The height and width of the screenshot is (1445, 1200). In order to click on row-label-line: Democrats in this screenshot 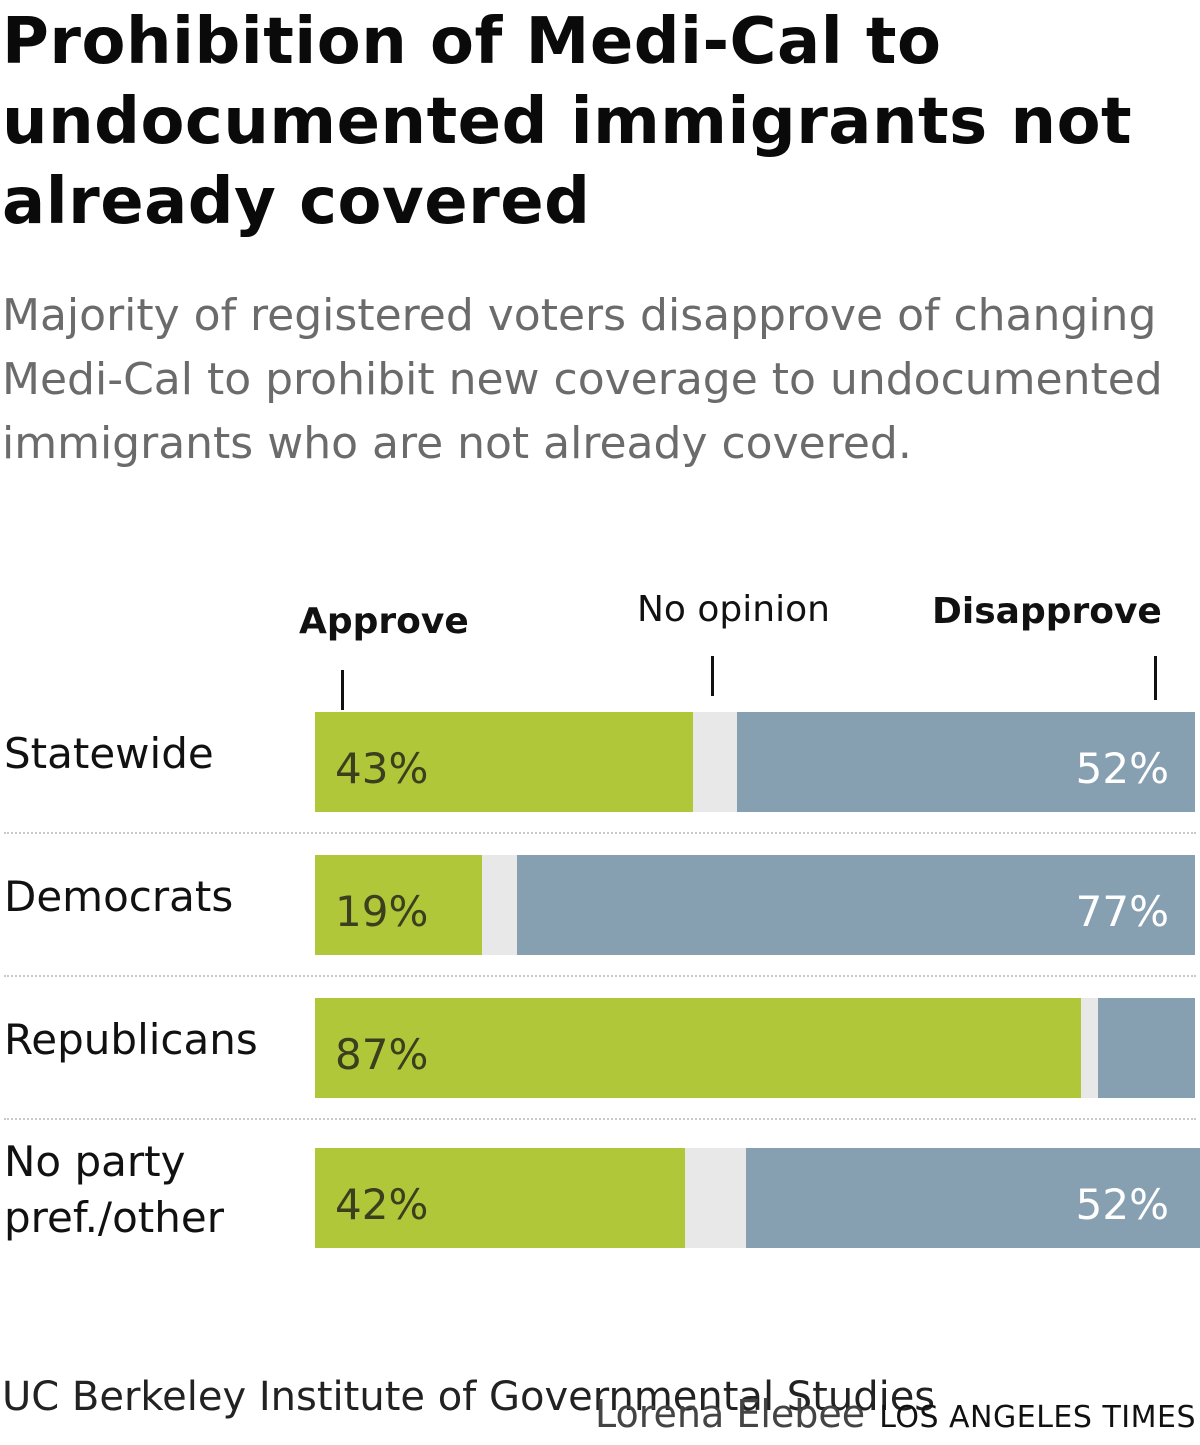, I will do `click(119, 896)`.